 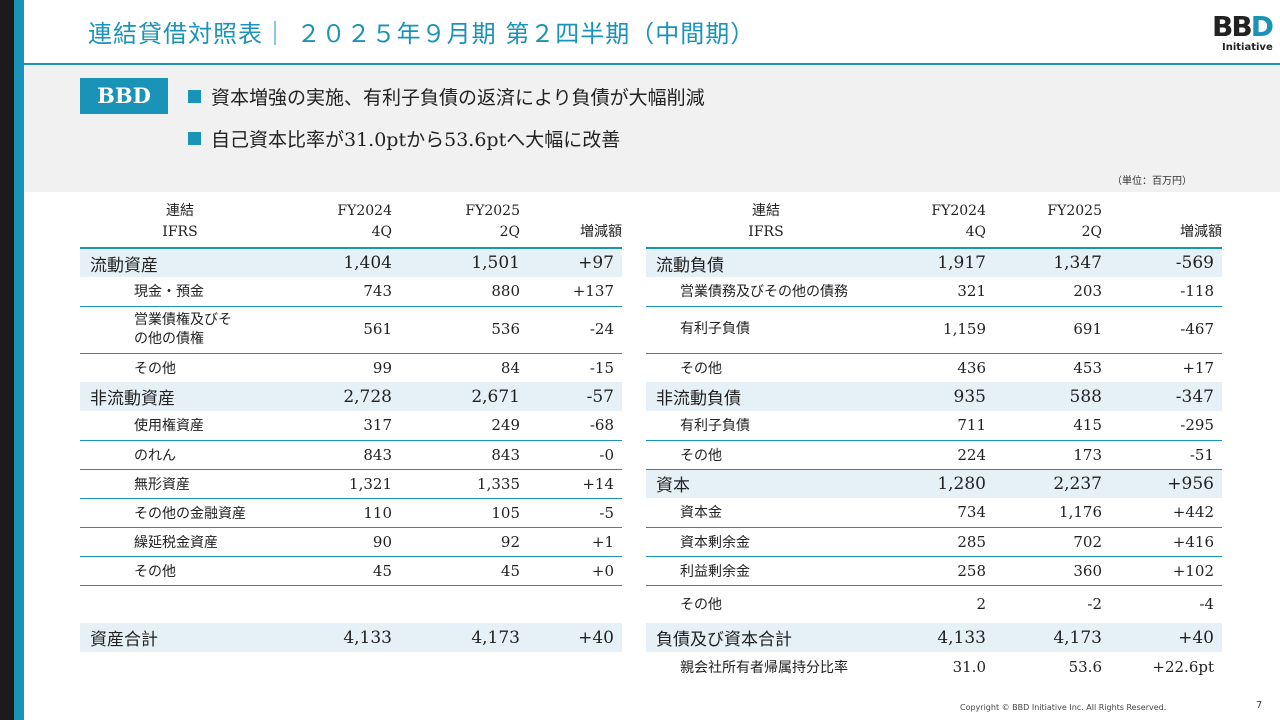 I want to click on summary-point-text: 資本増強の実施、有利子負債の返済により負債が大幅削減, so click(x=458, y=98).